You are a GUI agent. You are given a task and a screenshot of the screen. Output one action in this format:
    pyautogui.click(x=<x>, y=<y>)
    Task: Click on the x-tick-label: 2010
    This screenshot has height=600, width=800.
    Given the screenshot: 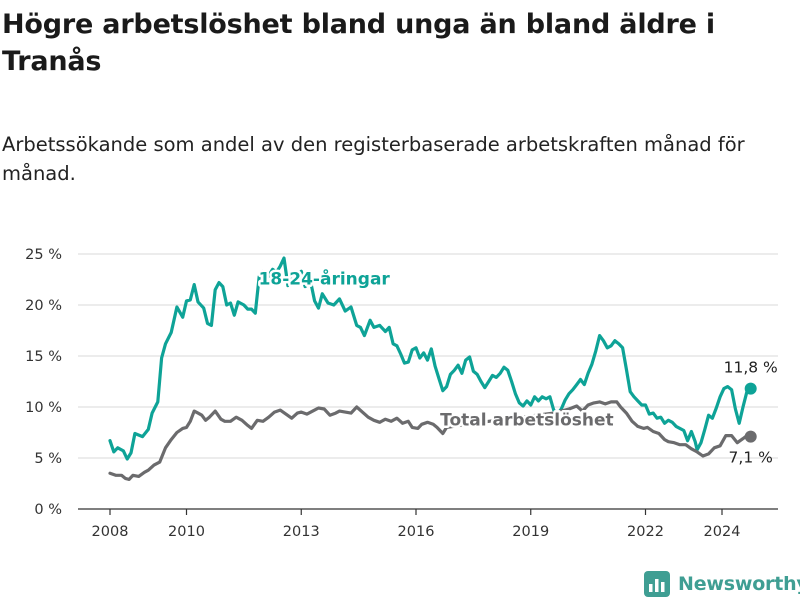 What is the action you would take?
    pyautogui.click(x=186, y=532)
    